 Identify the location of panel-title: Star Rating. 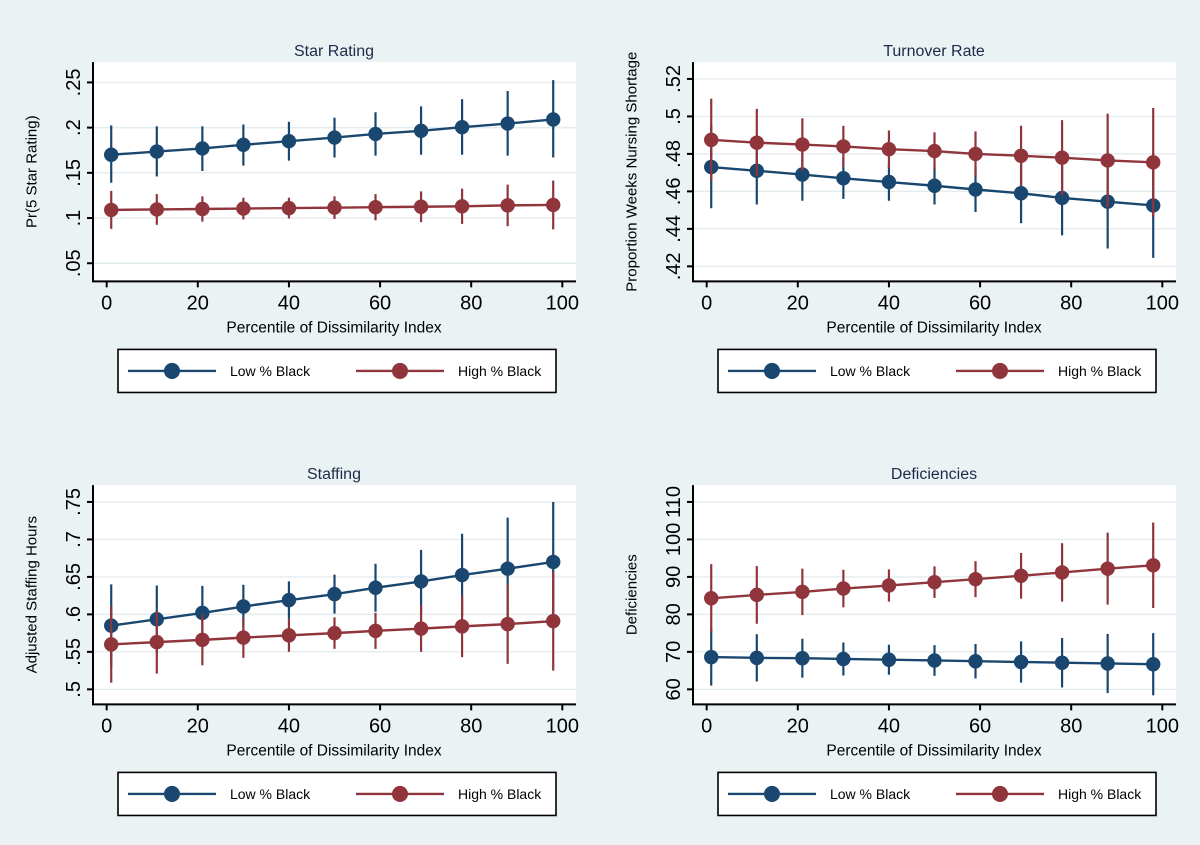
(334, 51).